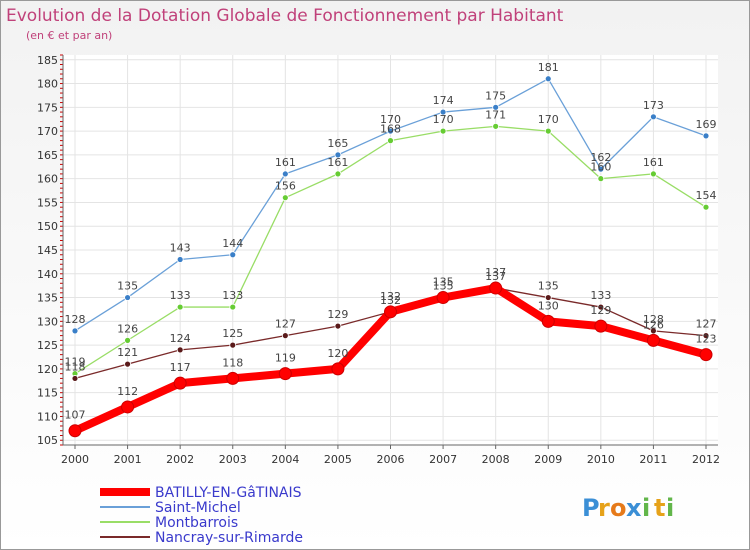 This screenshot has height=550, width=750. What do you see at coordinates (646, 508) in the screenshot?
I see `logo-letter: i` at bounding box center [646, 508].